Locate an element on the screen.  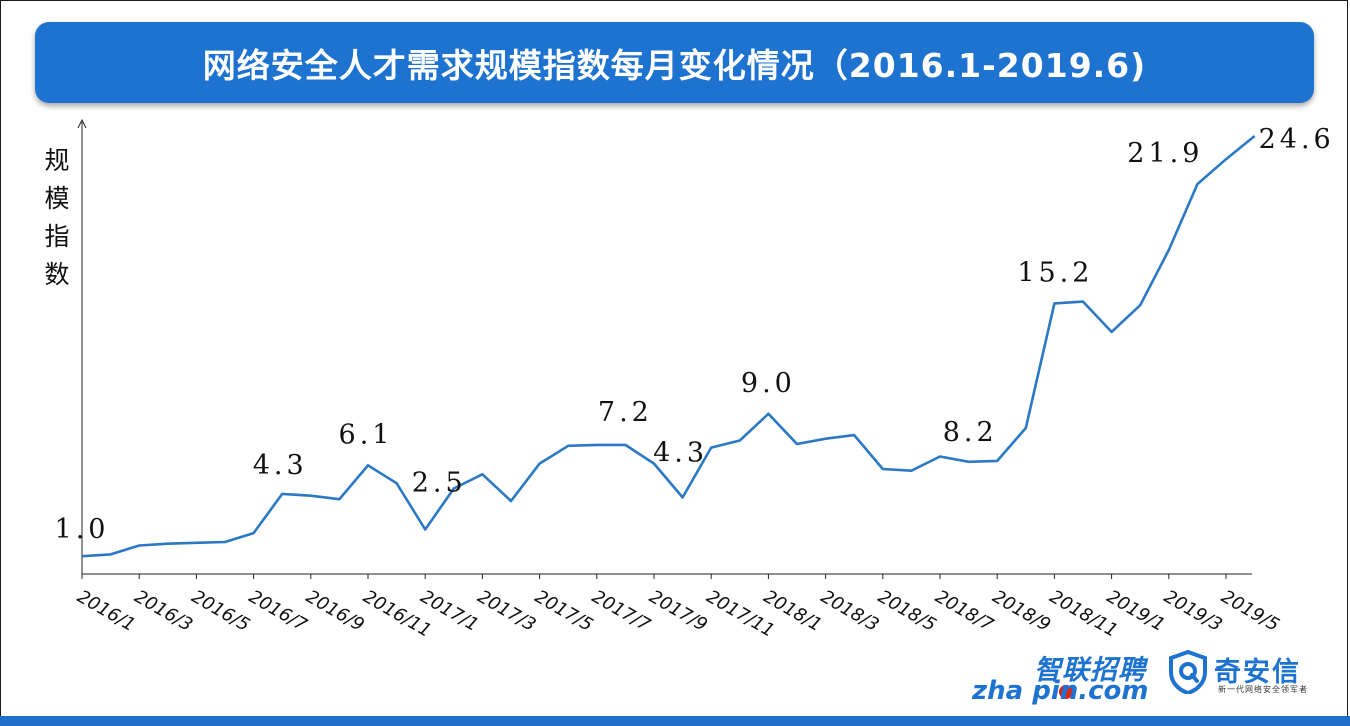
data-label: 8.2 is located at coordinates (970, 432).